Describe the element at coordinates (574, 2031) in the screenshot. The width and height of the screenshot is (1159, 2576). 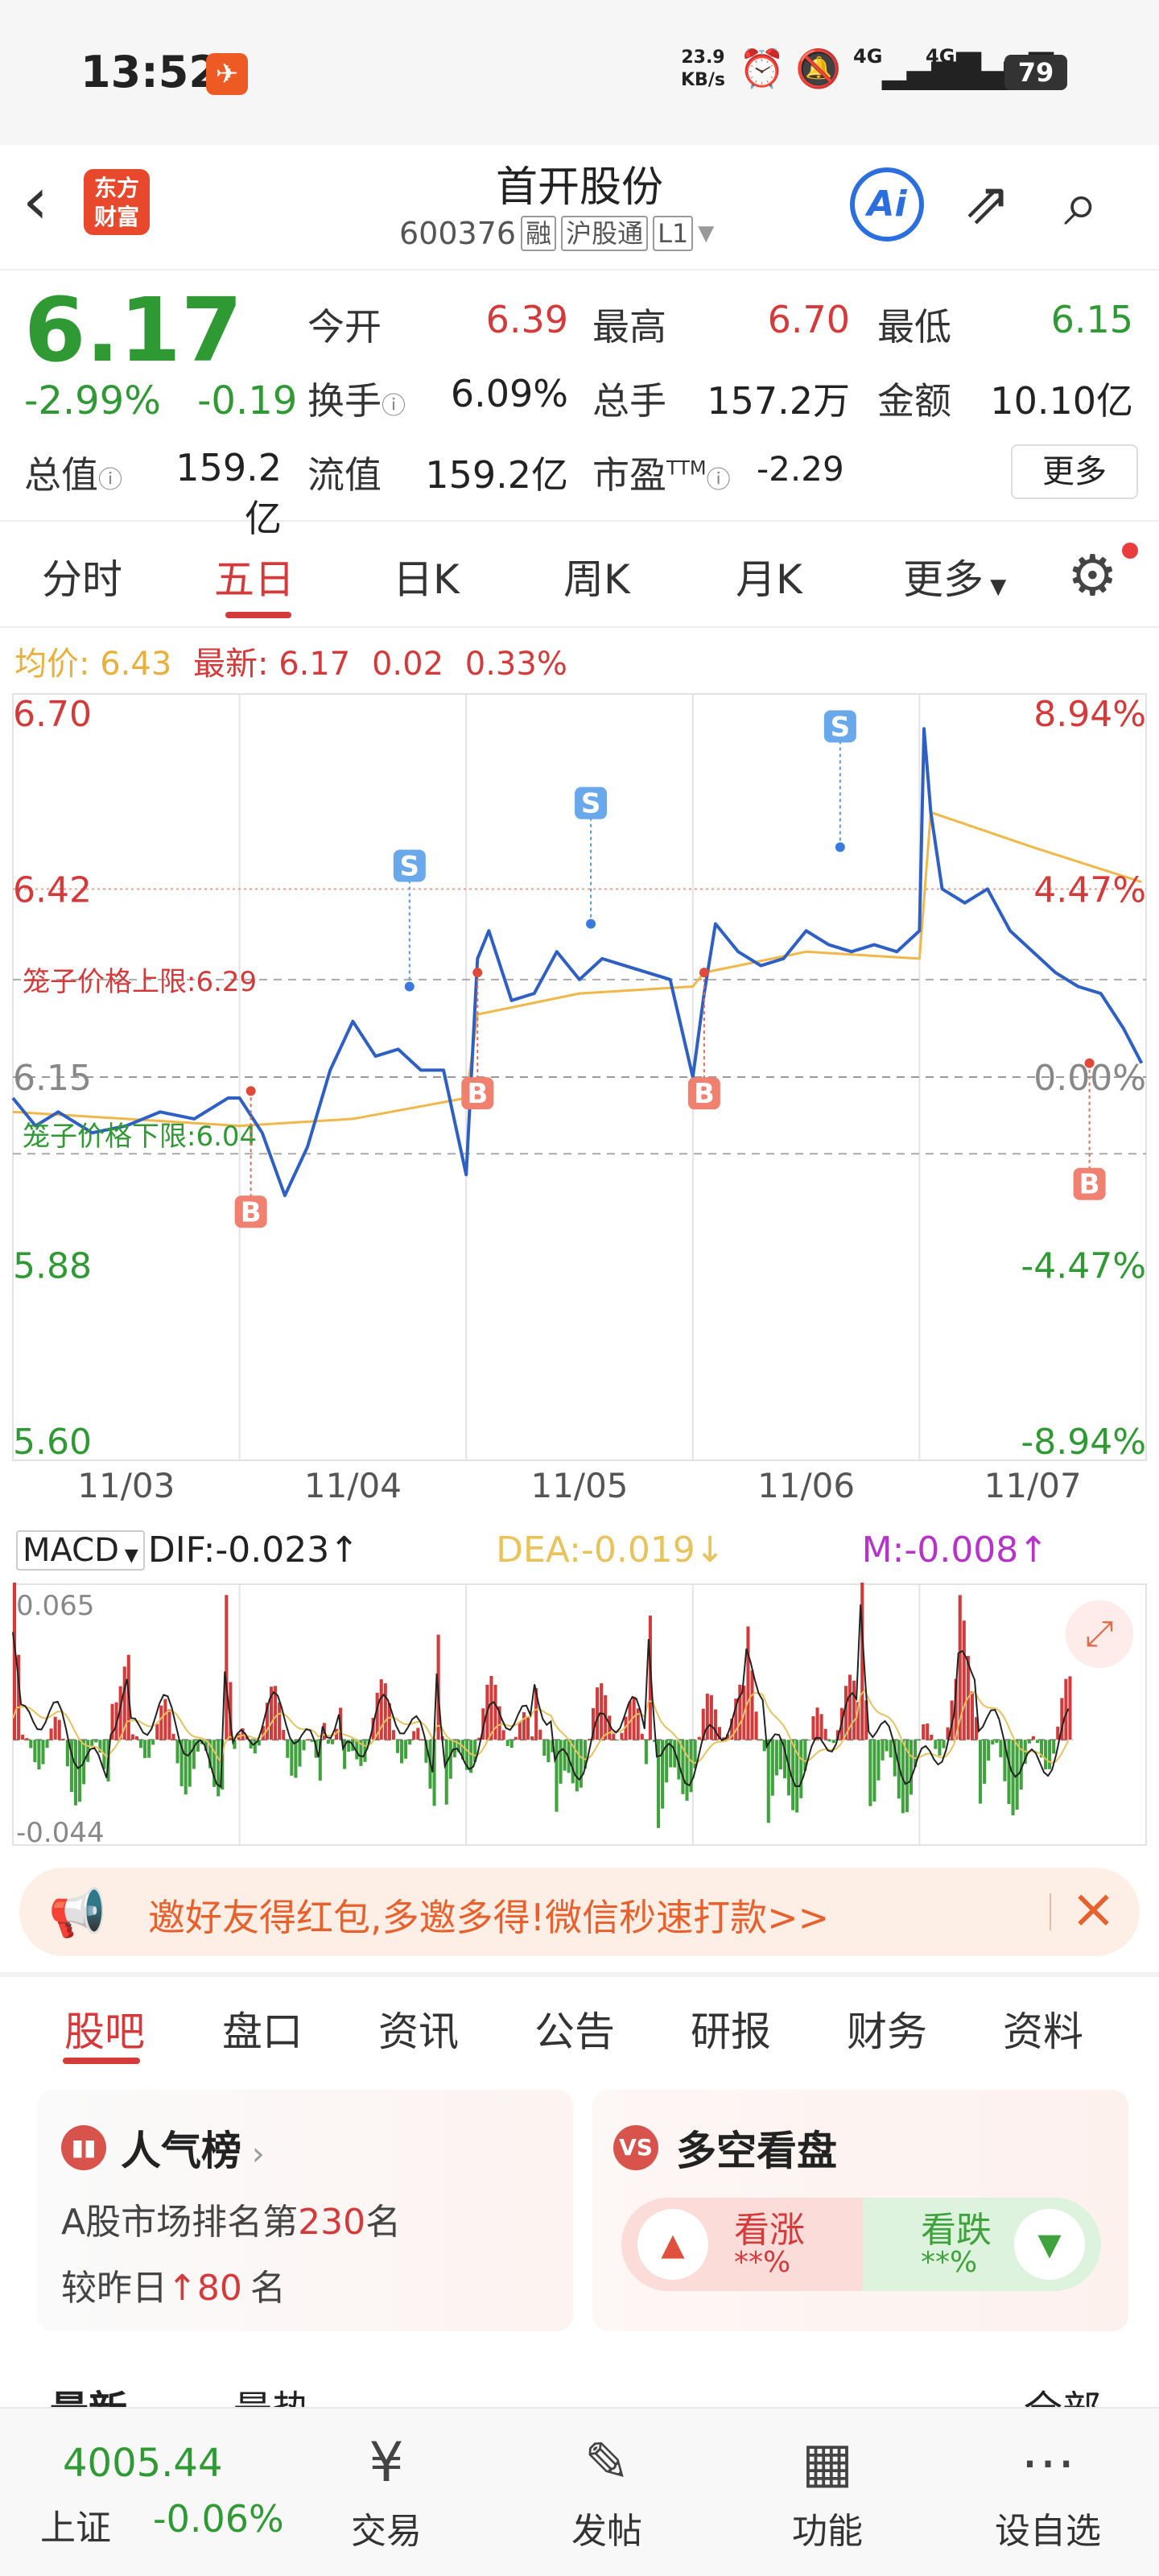
I see `tab-announcements: 公告` at that location.